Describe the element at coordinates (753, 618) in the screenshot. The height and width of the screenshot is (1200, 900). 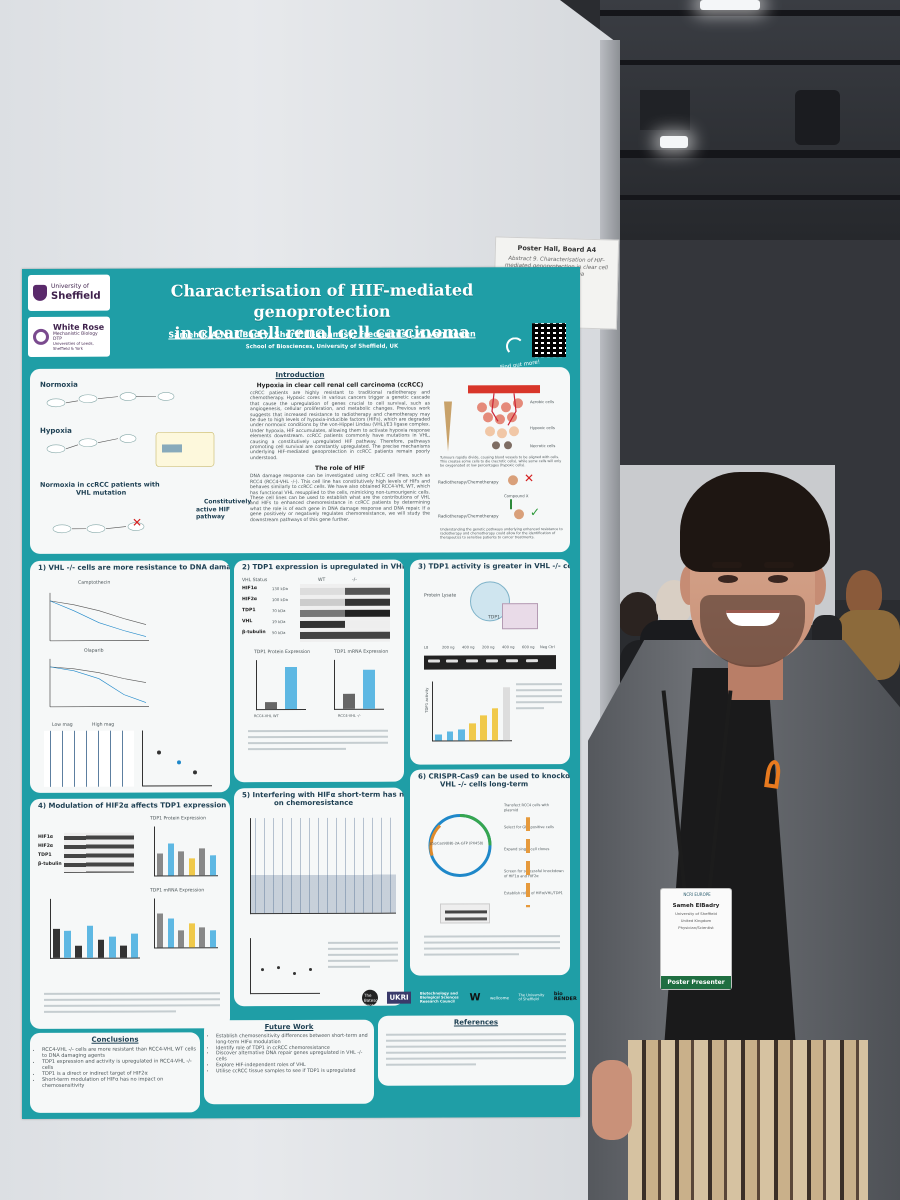
I see `presenter-smile` at that location.